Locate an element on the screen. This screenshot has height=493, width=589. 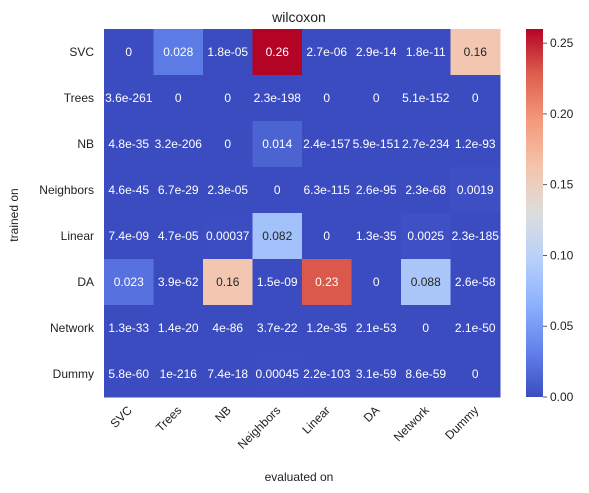
cell-value-label: 4.7e-05 is located at coordinates (178, 236).